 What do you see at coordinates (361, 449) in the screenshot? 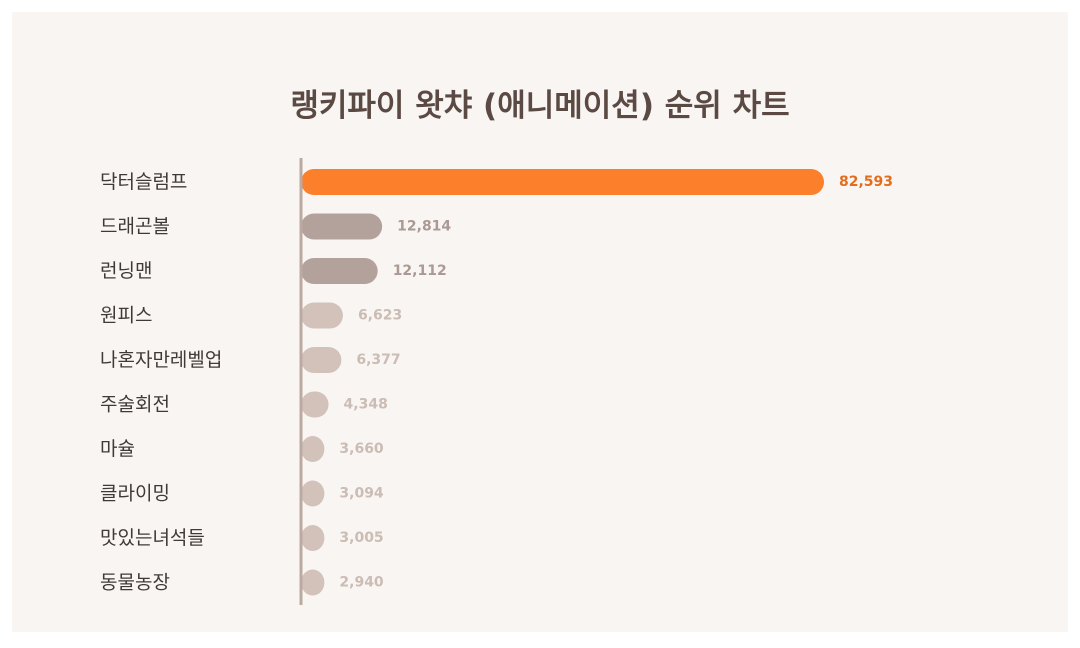
I see `value-label: 3,660` at bounding box center [361, 449].